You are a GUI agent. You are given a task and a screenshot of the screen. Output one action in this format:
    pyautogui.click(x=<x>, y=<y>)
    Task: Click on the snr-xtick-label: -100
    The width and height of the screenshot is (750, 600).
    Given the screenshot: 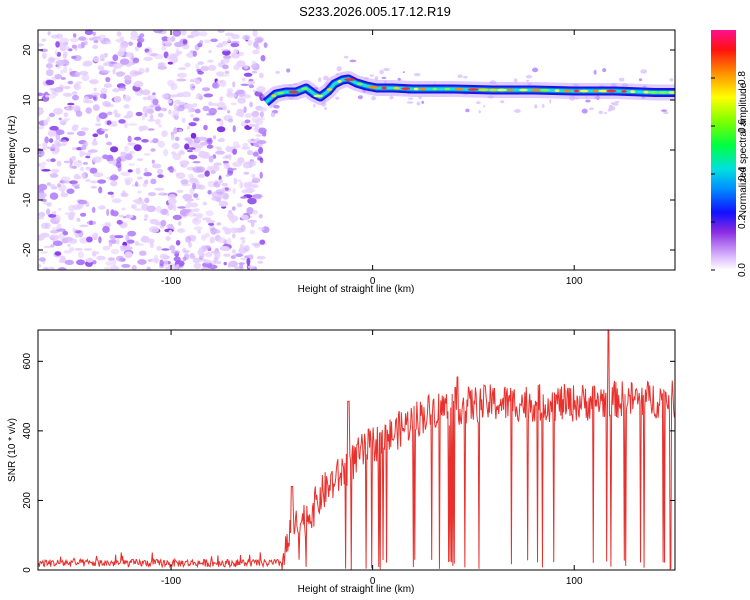 What is the action you would take?
    pyautogui.click(x=171, y=581)
    